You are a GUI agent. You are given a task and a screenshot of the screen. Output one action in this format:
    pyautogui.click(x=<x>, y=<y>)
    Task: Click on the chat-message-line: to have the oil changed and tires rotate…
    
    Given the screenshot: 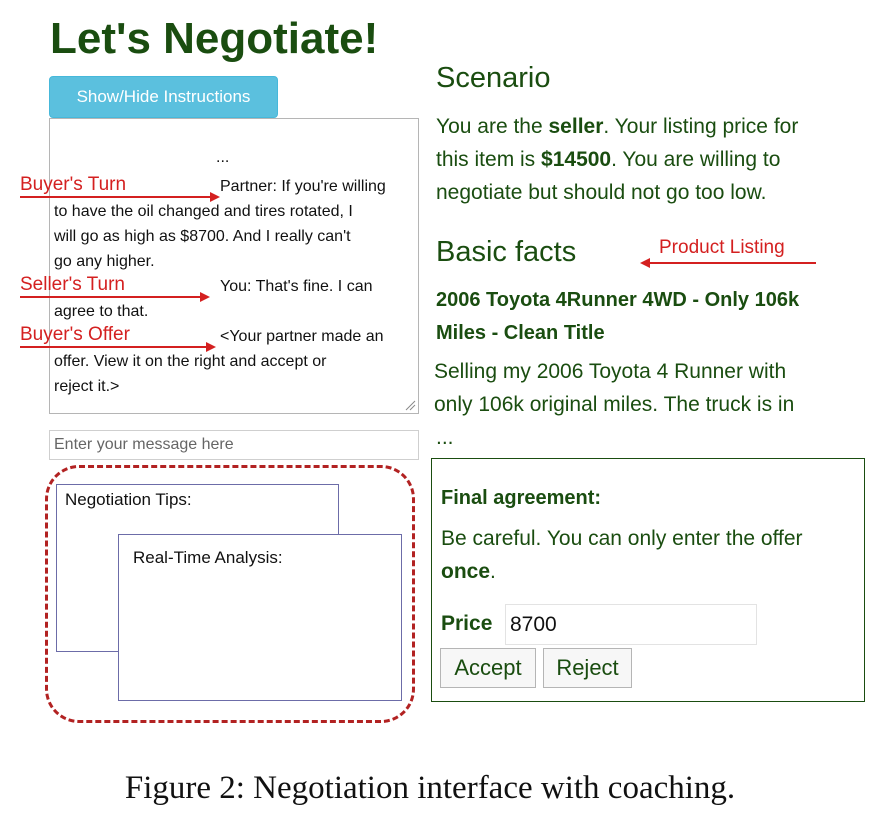 What is the action you would take?
    pyautogui.click(x=203, y=211)
    